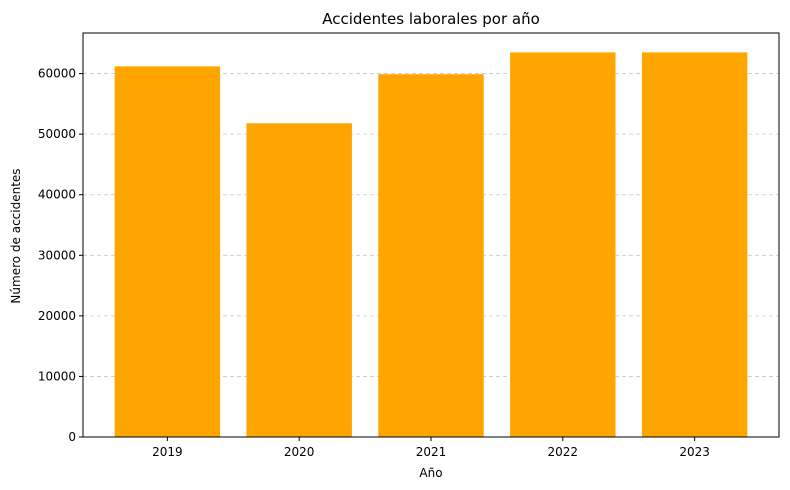 This screenshot has height=490, width=790. I want to click on bar-2020, so click(299, 280).